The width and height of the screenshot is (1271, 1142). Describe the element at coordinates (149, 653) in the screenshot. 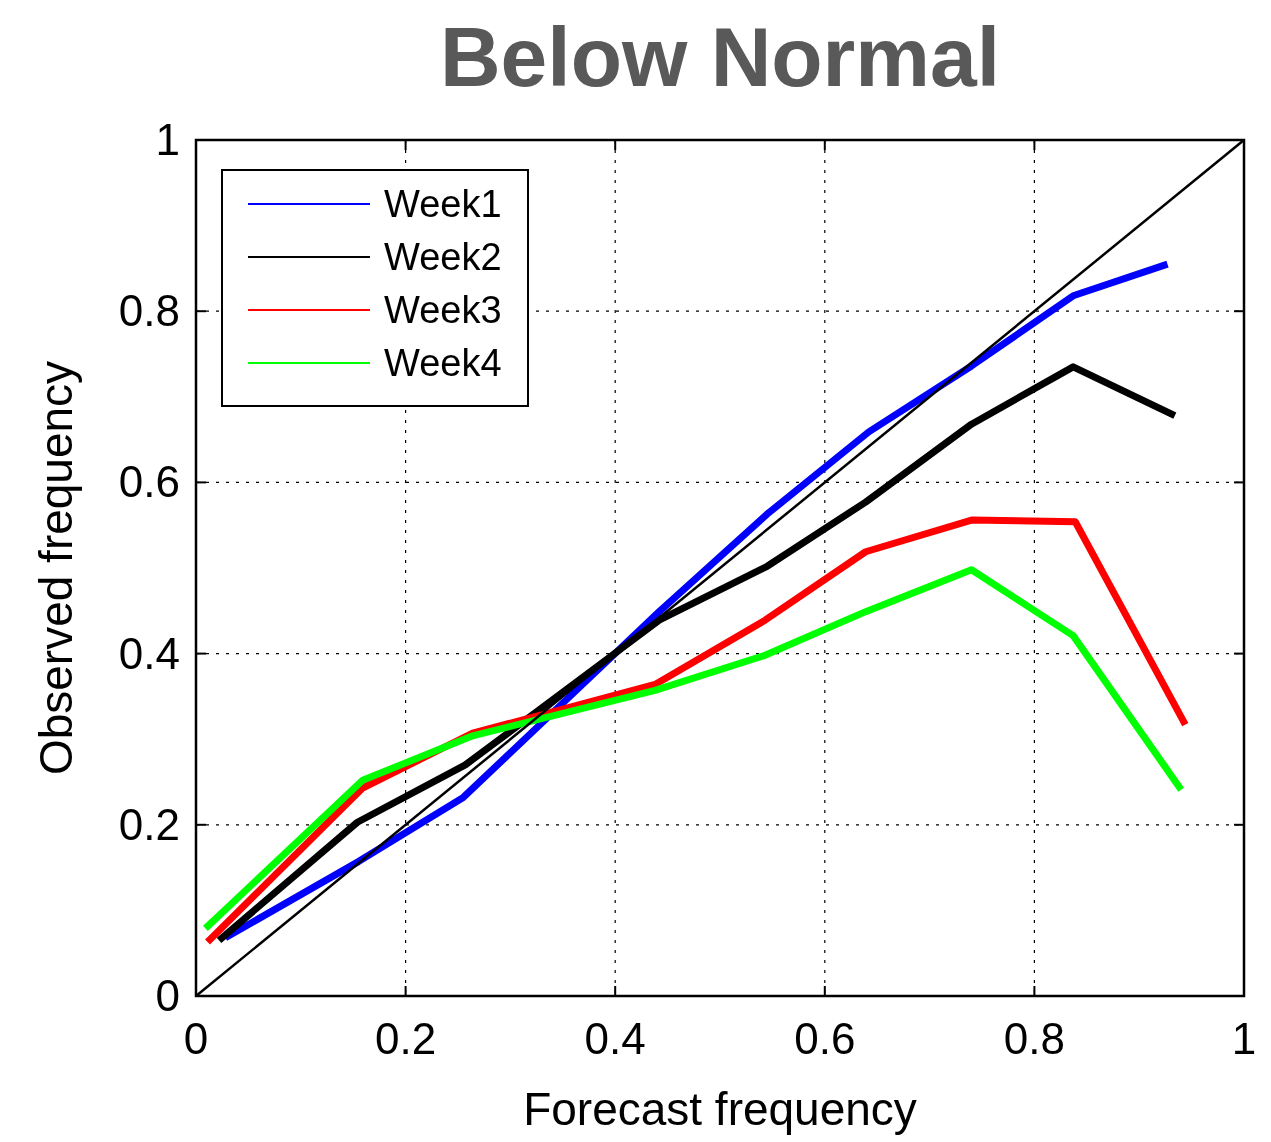

I see `y-tick-label: 0.4` at that location.